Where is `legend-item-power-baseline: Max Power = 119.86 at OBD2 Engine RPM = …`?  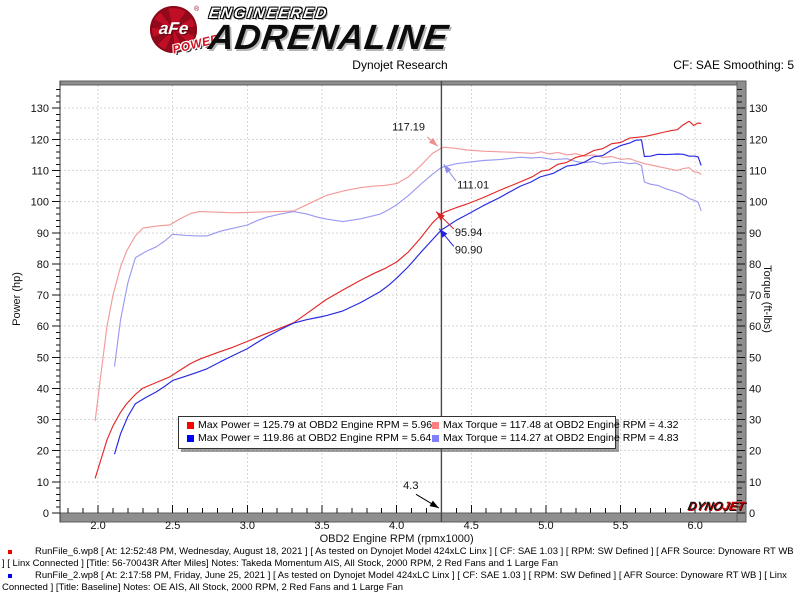 legend-item-power-baseline: Max Power = 119.86 at OBD2 Engine RPM = … is located at coordinates (309, 438).